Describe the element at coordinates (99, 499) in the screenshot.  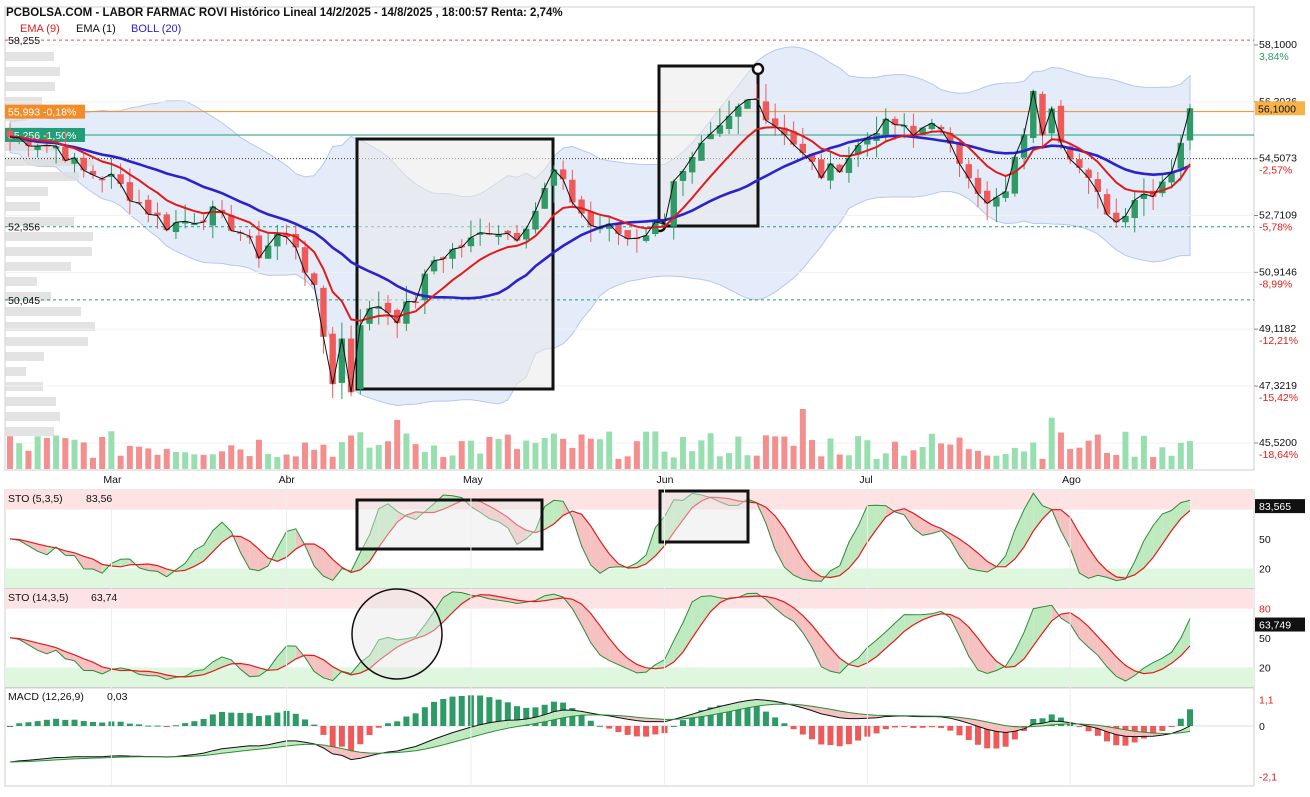
I see `sto1-value: 83,56` at that location.